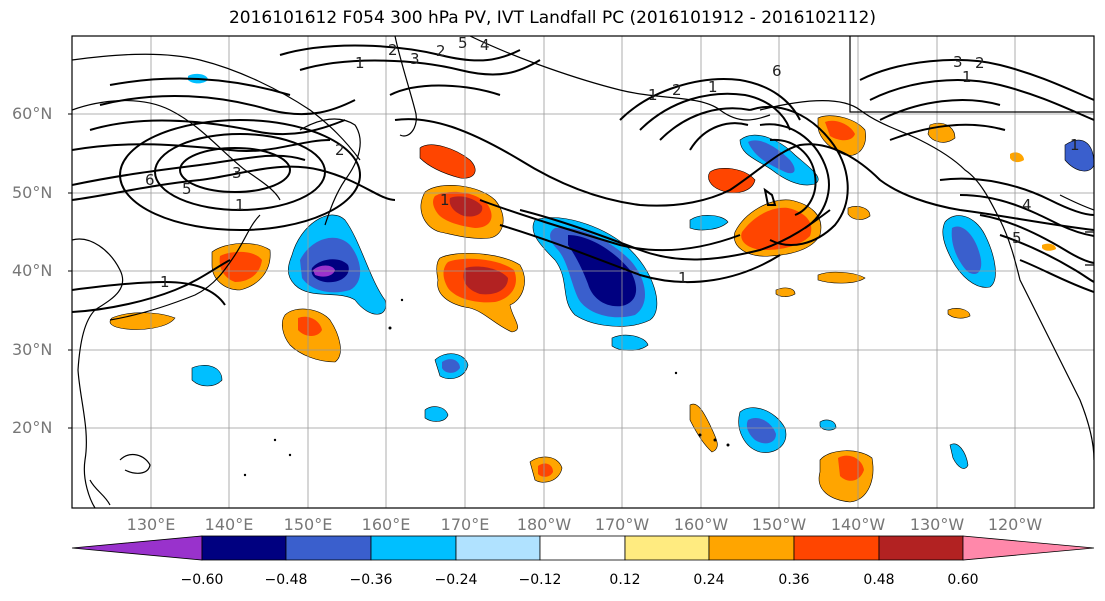 Image resolution: width=1105 pixels, height=601 pixels. I want to click on lat-label: 60°N, so click(32, 113).